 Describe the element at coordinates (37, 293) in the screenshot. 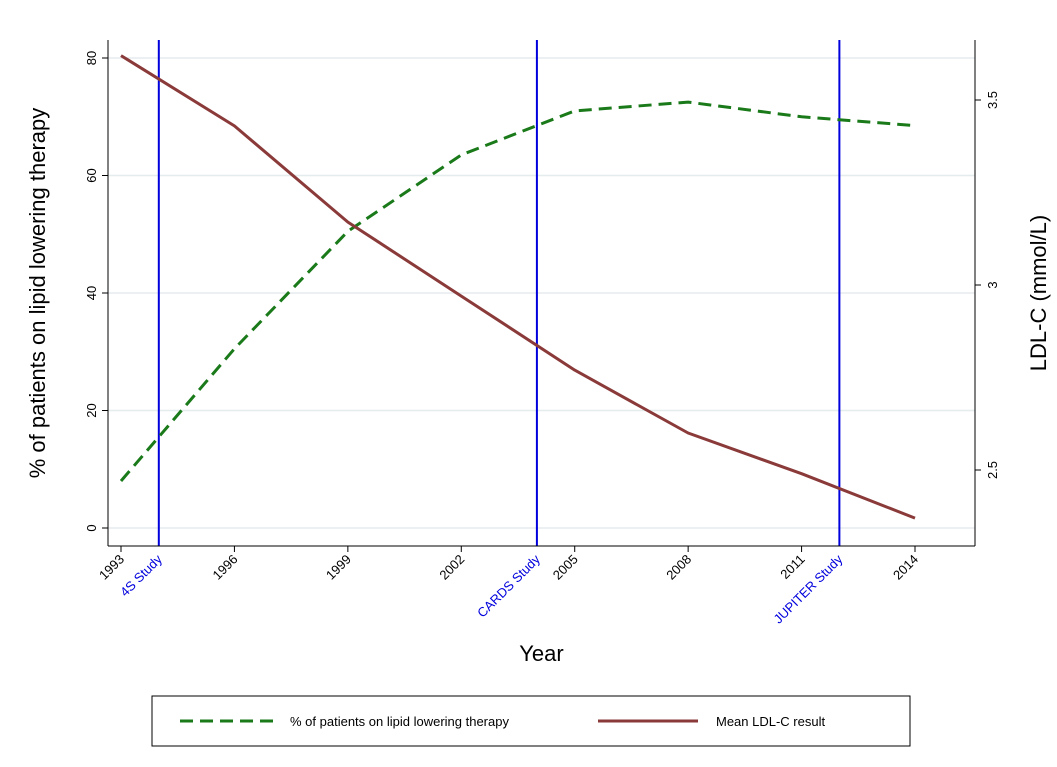

I see `left-y-axis-title: % of patients on lipid lowering therapy` at that location.